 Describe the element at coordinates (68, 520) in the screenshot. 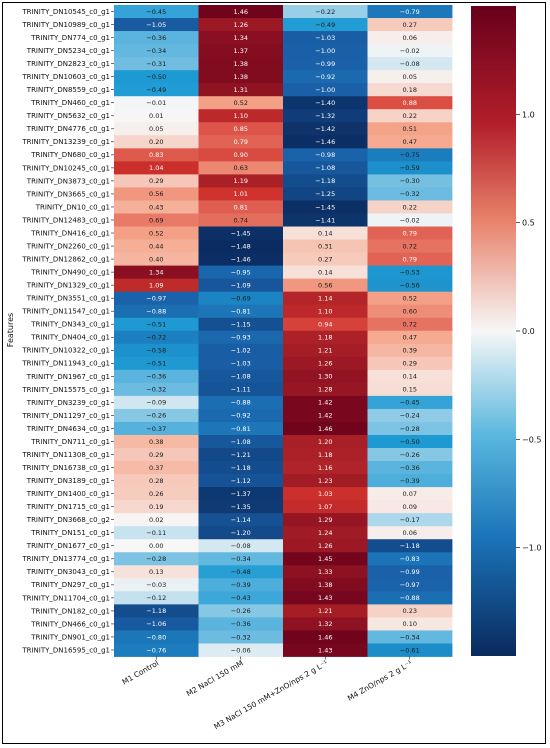

I see `row-label: TRINITY_DN3668_c0_g2` at that location.